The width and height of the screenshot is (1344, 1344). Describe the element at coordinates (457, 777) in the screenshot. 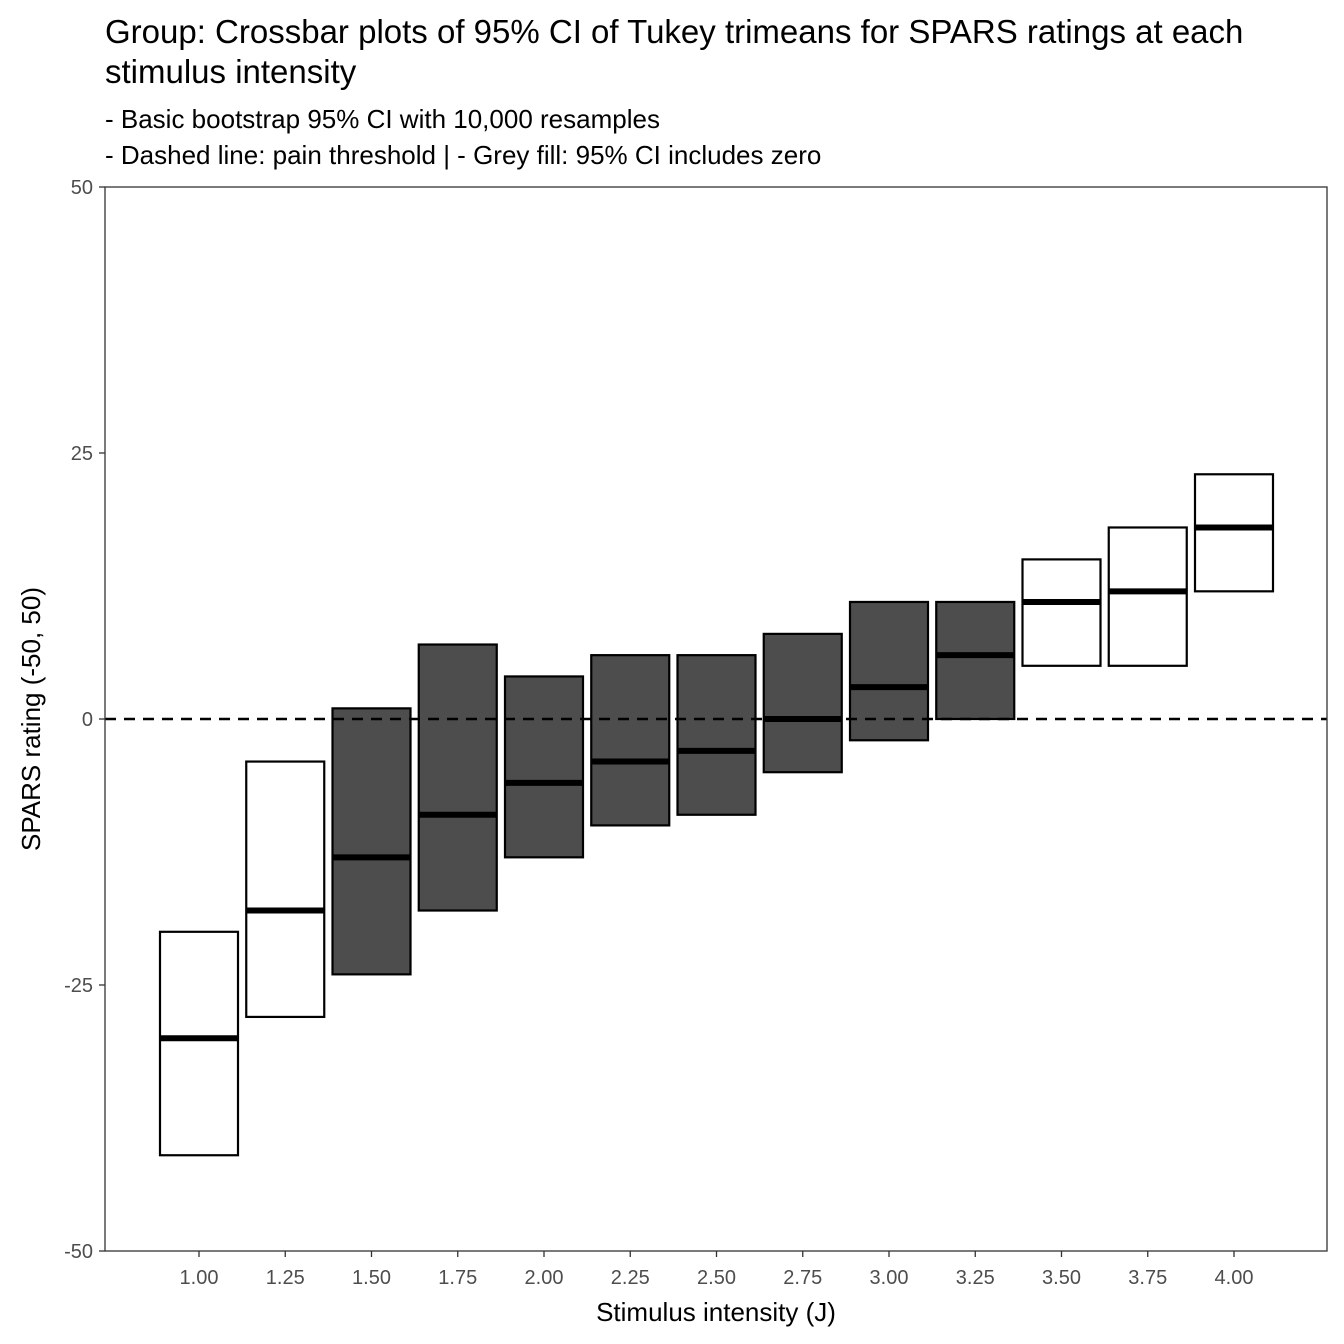

I see `ci-box-1.75` at that location.